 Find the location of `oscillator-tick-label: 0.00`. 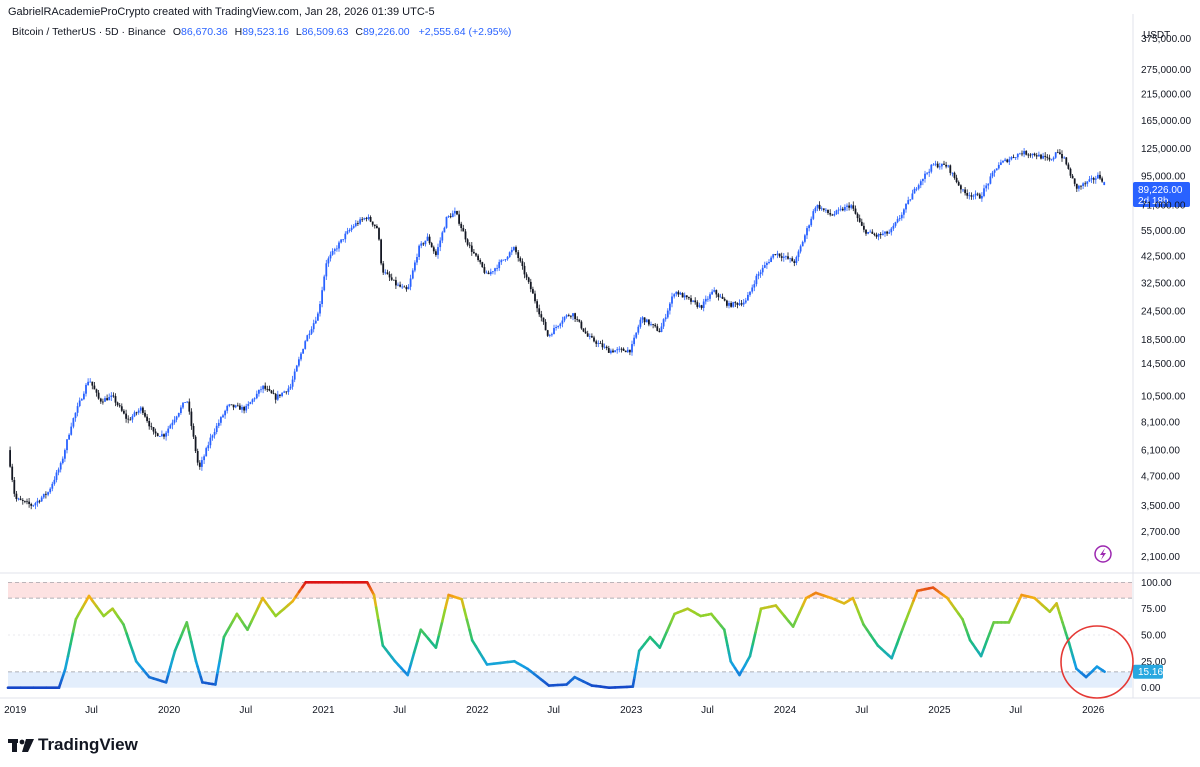

oscillator-tick-label: 0.00 is located at coordinates (1151, 688).